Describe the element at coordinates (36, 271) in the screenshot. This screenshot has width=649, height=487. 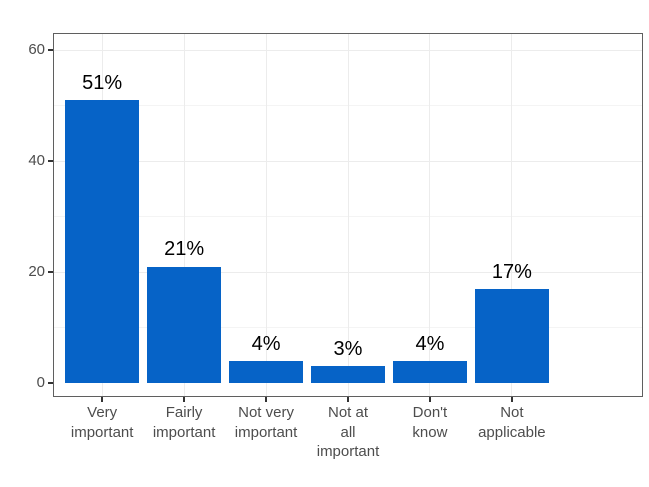
I see `y-axis-label: 20` at that location.